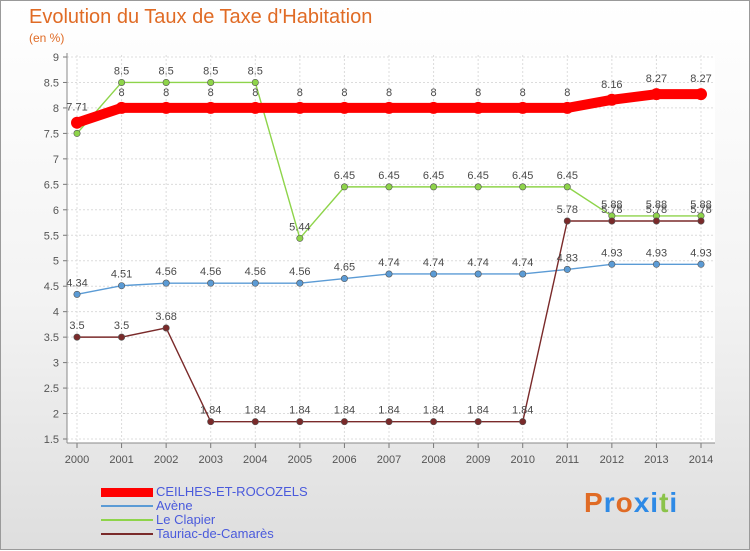 This screenshot has height=551, width=750. Describe the element at coordinates (174, 505) in the screenshot. I see `legend-label: Avène` at that location.